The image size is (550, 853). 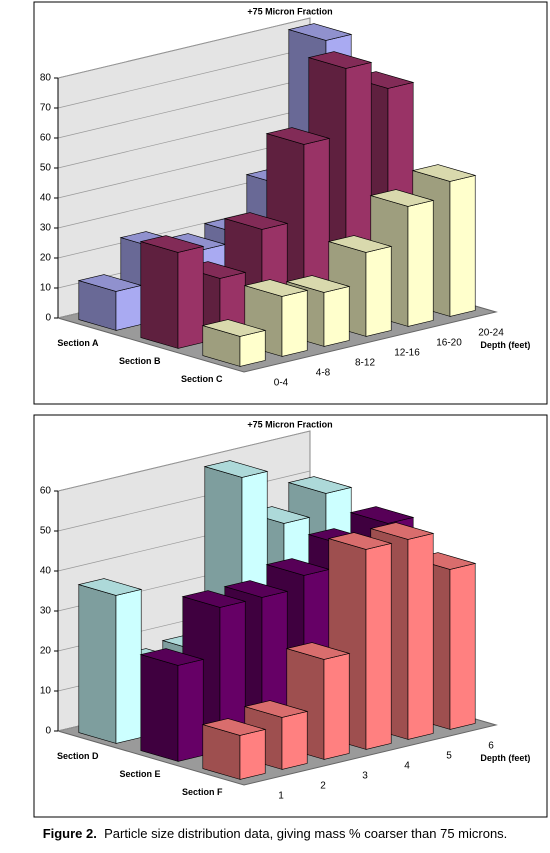 What do you see at coordinates (202, 379) in the screenshot?
I see `series-label: Section C` at bounding box center [202, 379].